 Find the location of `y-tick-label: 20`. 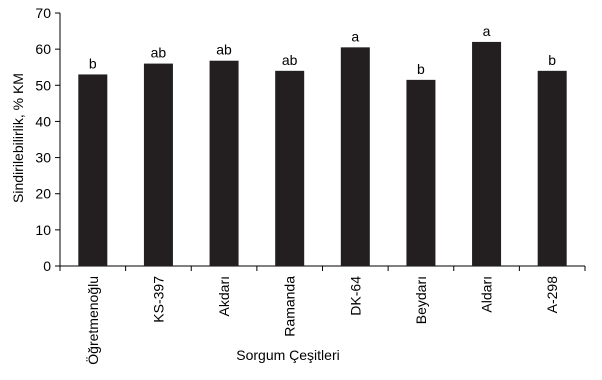

y-tick-label: 20 is located at coordinates (43, 194).